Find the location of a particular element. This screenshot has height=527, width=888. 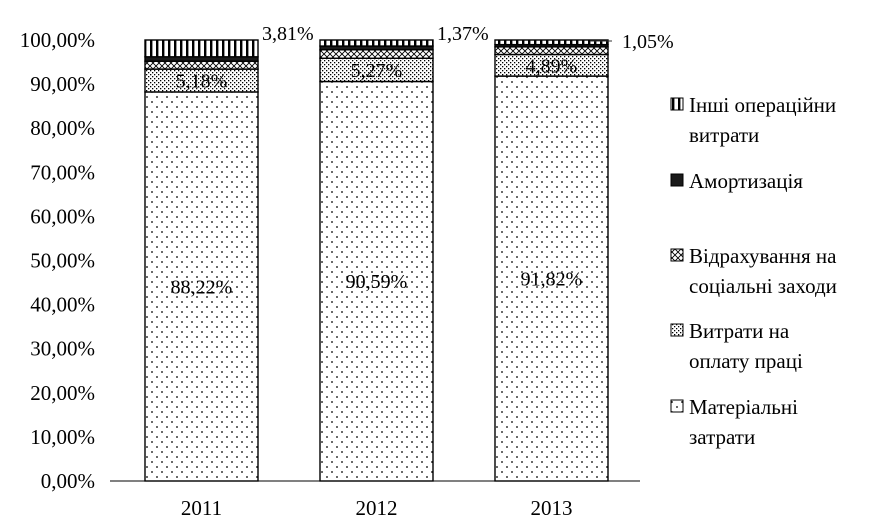

data-label: 88,22% is located at coordinates (202, 287).